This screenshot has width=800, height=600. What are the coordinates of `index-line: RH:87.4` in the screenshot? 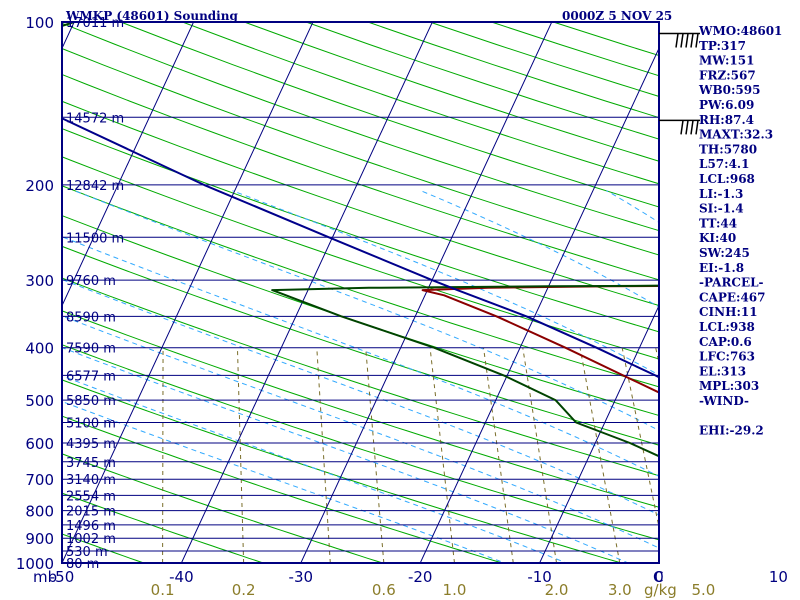 It's located at (726, 120).